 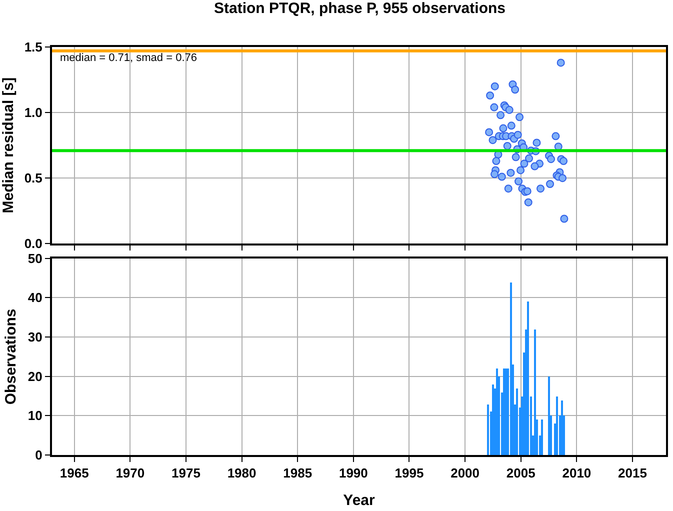 I want to click on x-tick-label: 1970, so click(x=130, y=473).